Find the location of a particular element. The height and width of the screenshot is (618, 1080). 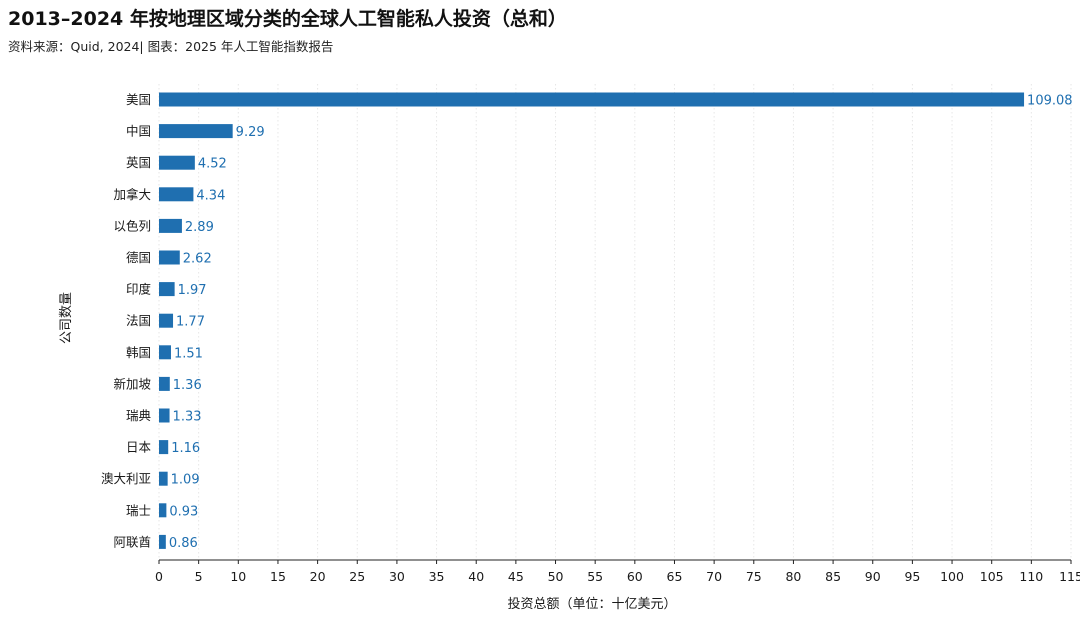

x-tick-label: 40 is located at coordinates (476, 576).